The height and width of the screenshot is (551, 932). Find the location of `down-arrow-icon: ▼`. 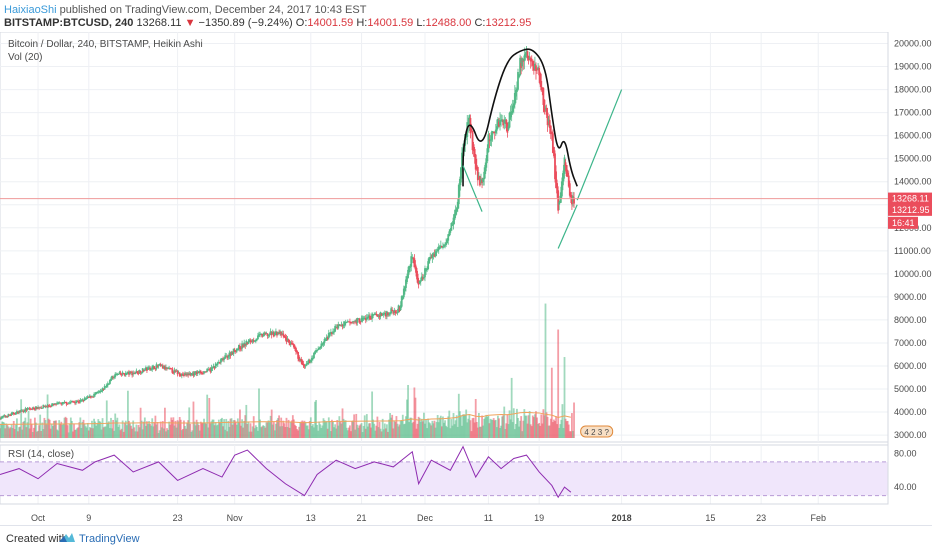

down-arrow-icon: ▼ is located at coordinates (190, 23).